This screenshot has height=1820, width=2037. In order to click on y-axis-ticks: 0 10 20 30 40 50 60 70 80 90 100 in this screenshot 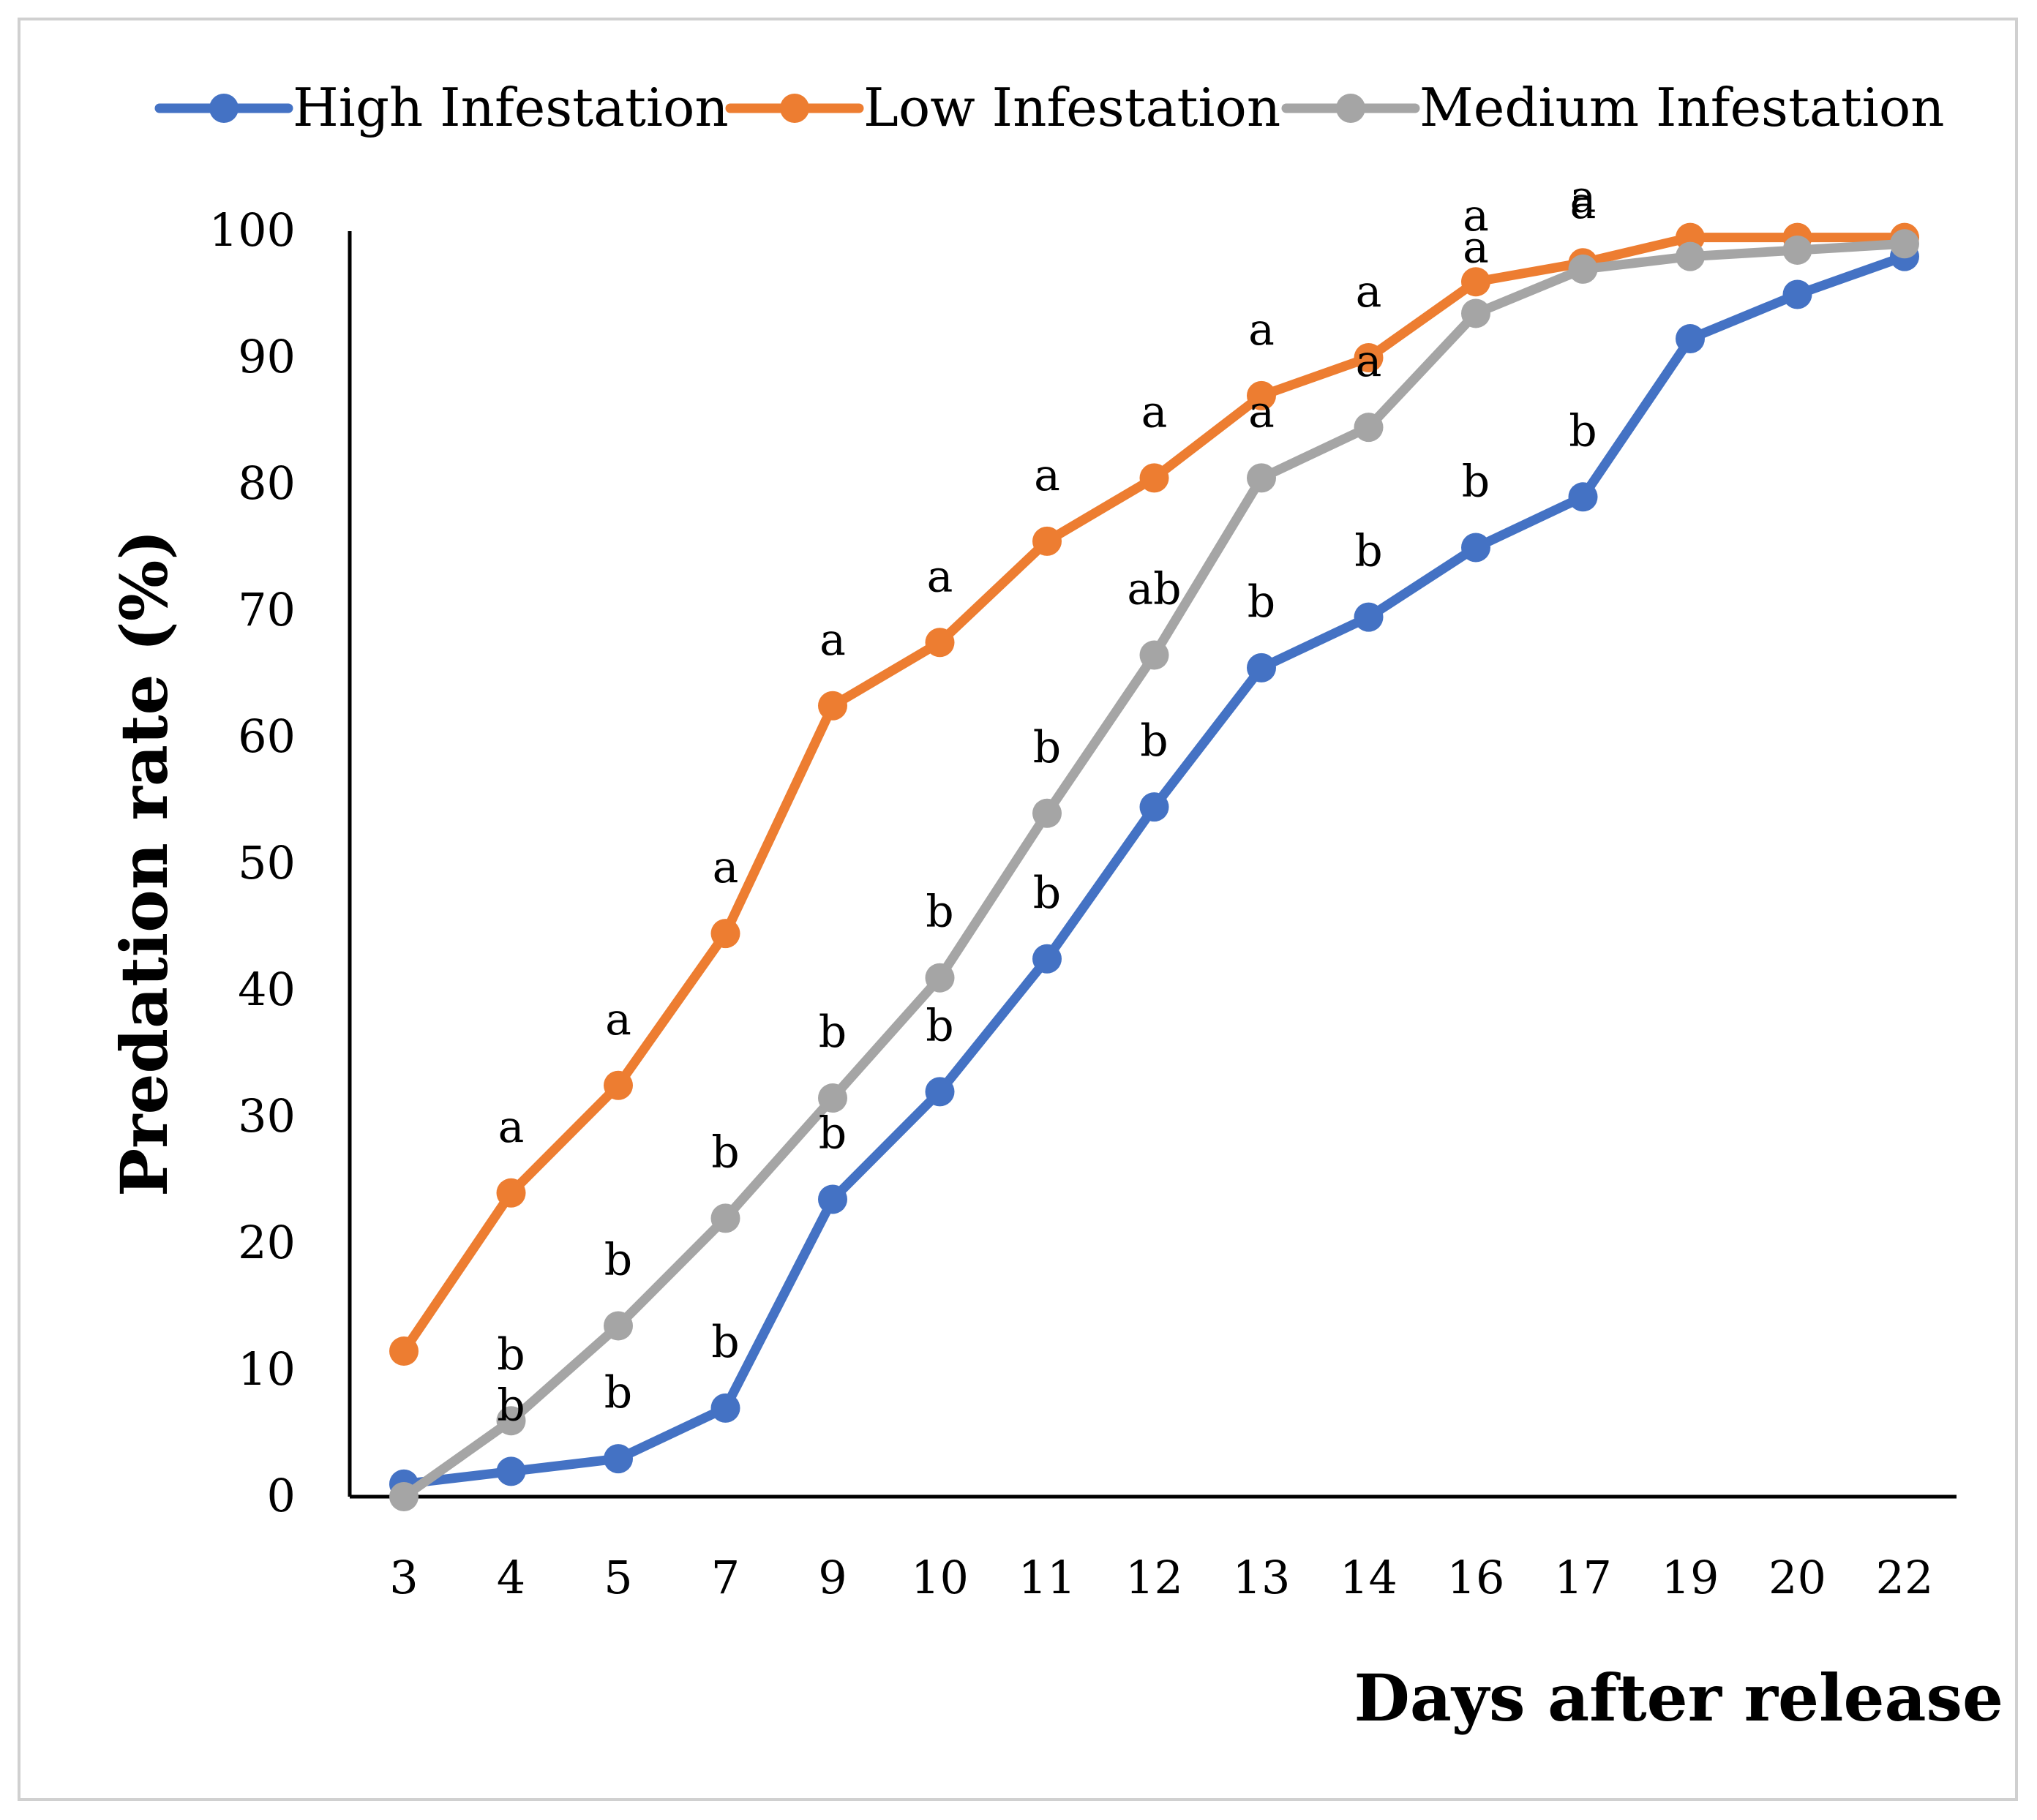, I will do `click(253, 862)`.